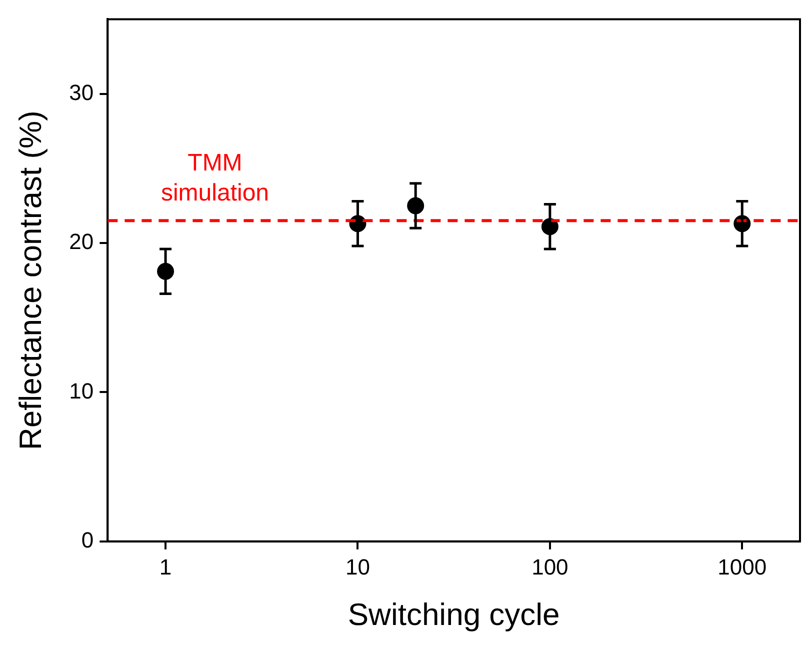 The width and height of the screenshot is (809, 649). Describe the element at coordinates (215, 178) in the screenshot. I see `ref-line-label: TMM simulation` at that location.